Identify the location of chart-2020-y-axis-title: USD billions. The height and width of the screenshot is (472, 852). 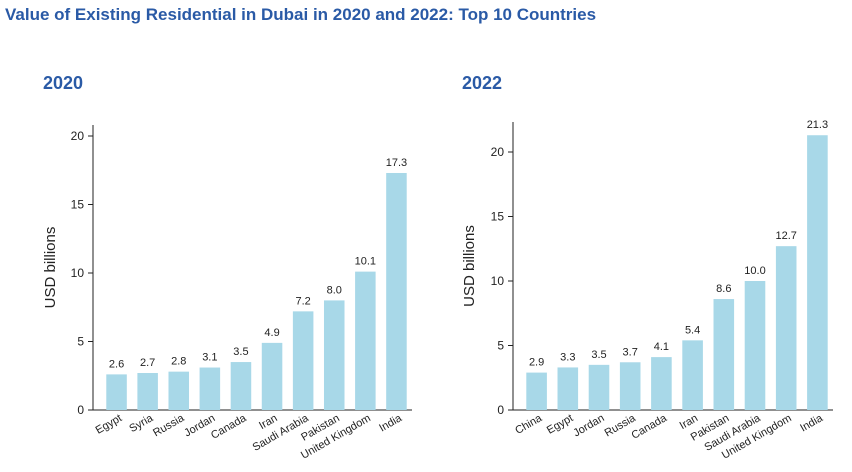
(50, 268).